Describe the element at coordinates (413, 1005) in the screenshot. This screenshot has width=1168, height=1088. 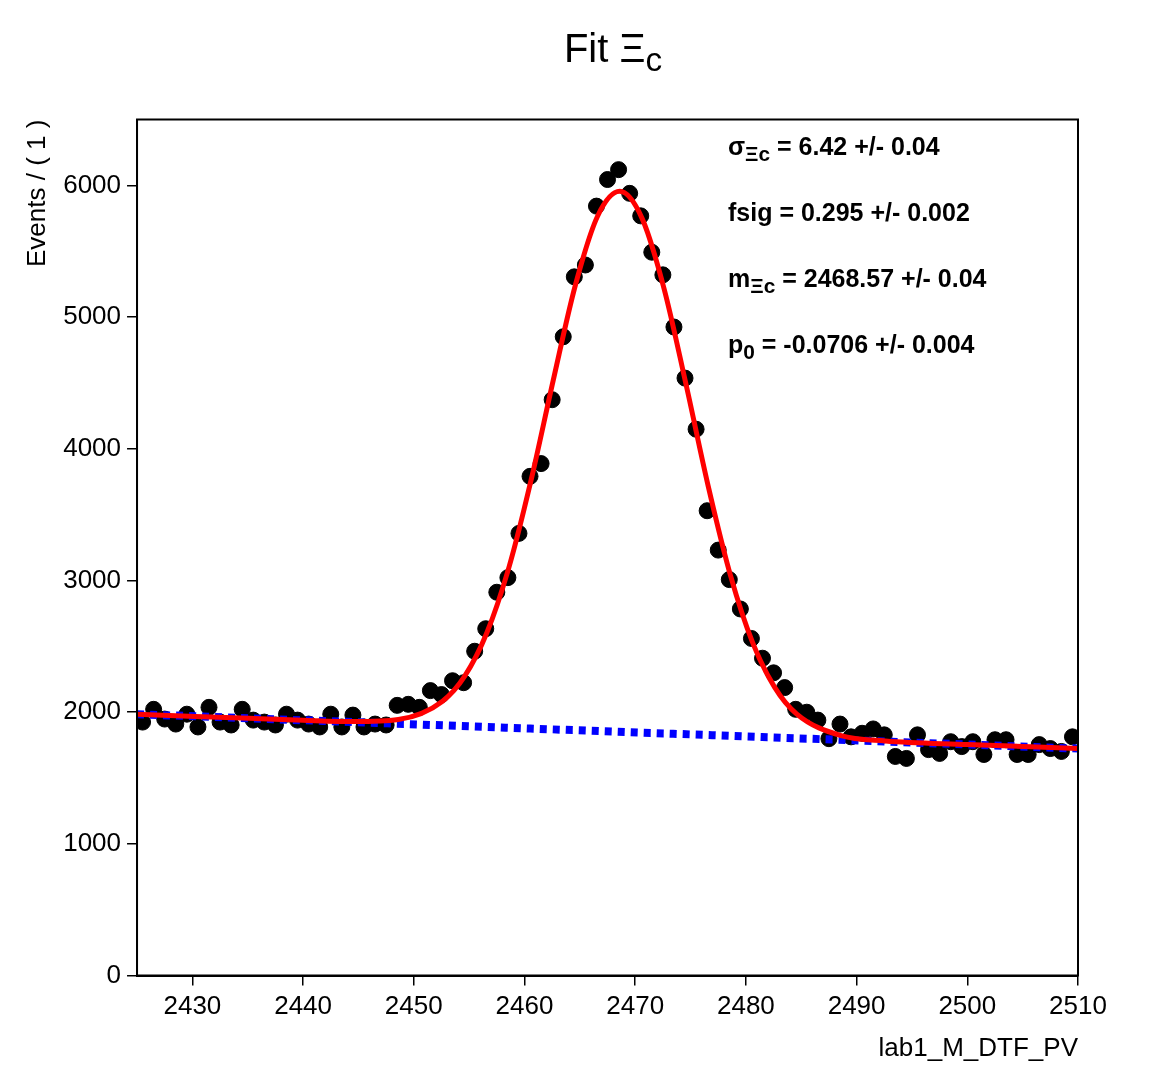
I see `x-tick-label: 2450` at that location.